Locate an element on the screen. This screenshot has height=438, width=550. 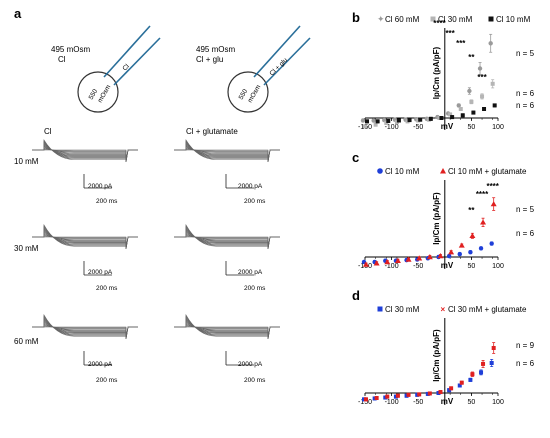
panel-d-label: d is located at coordinates (356, 295).